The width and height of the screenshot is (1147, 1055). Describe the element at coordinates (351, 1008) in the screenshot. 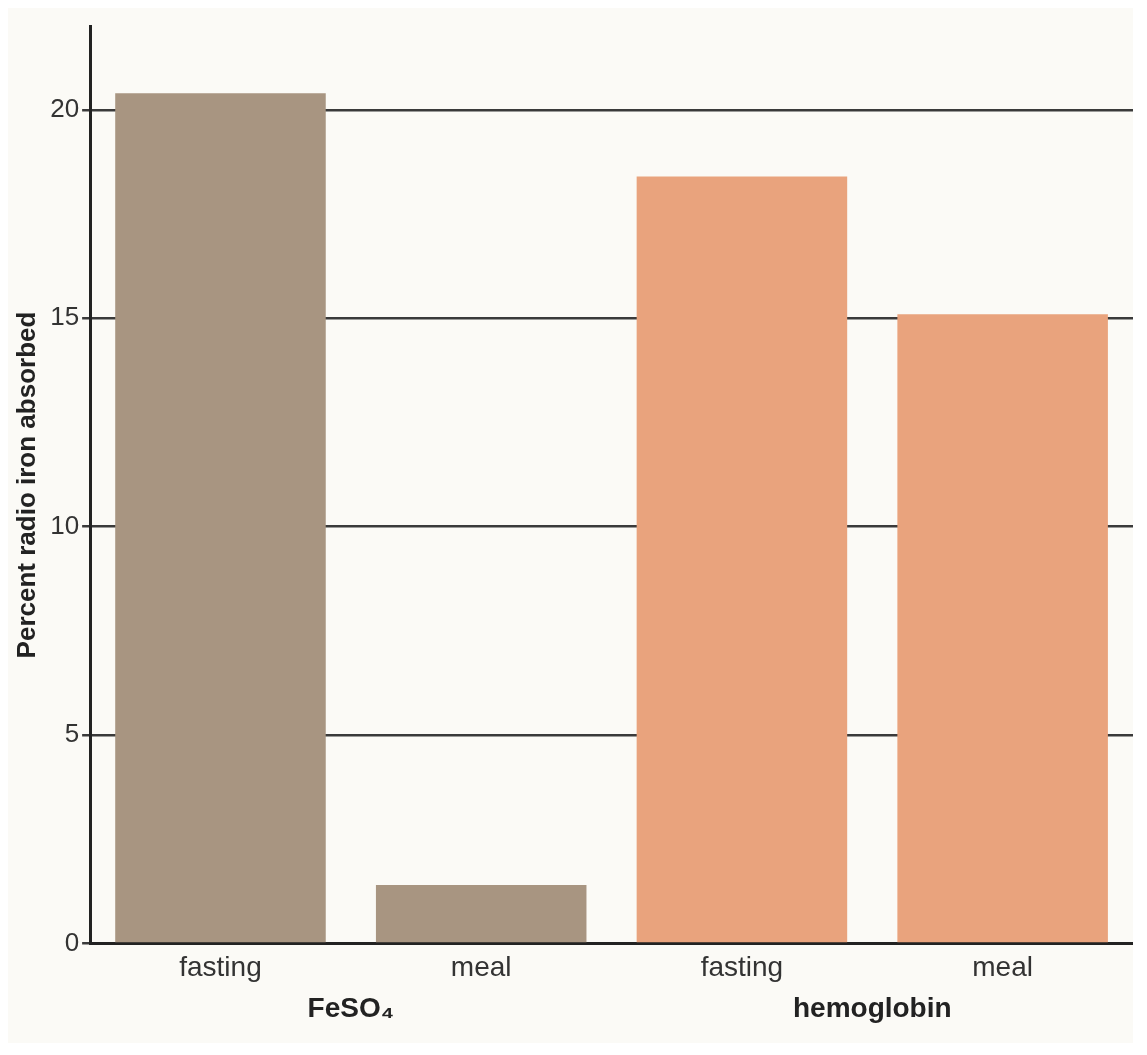

I see `text: FeSO₄` at that location.